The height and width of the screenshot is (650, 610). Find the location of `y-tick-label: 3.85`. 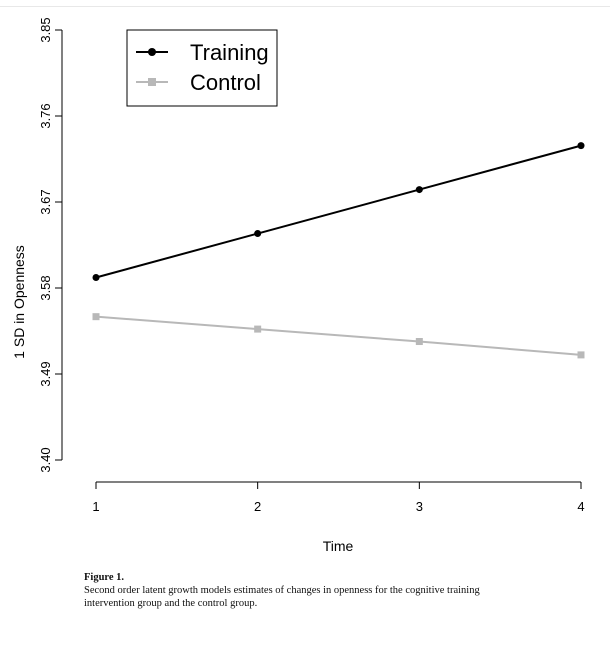

y-tick-label: 3.85 is located at coordinates (45, 29).